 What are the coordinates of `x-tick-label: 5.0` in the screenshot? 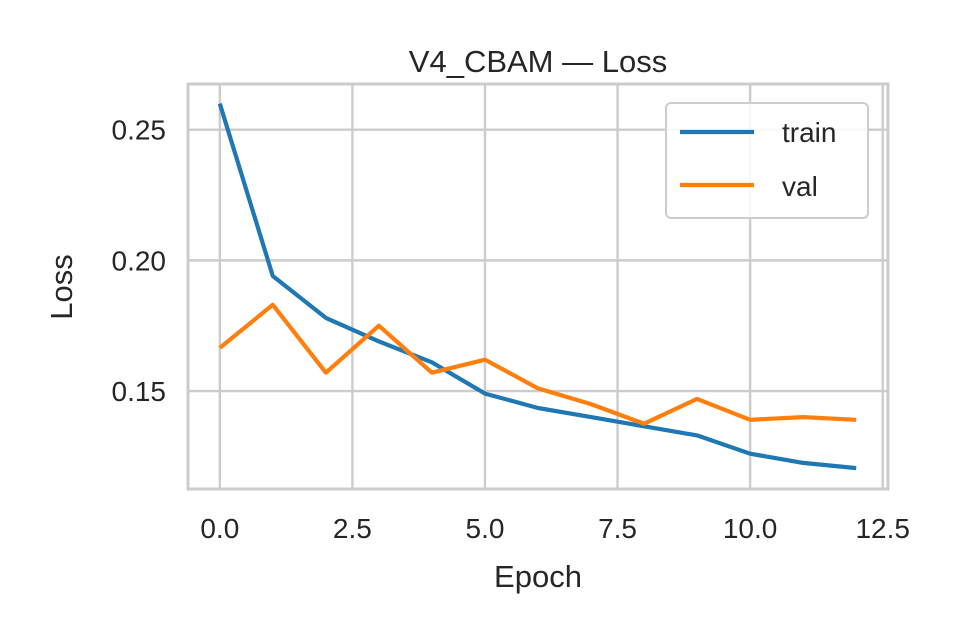 It's located at (485, 528).